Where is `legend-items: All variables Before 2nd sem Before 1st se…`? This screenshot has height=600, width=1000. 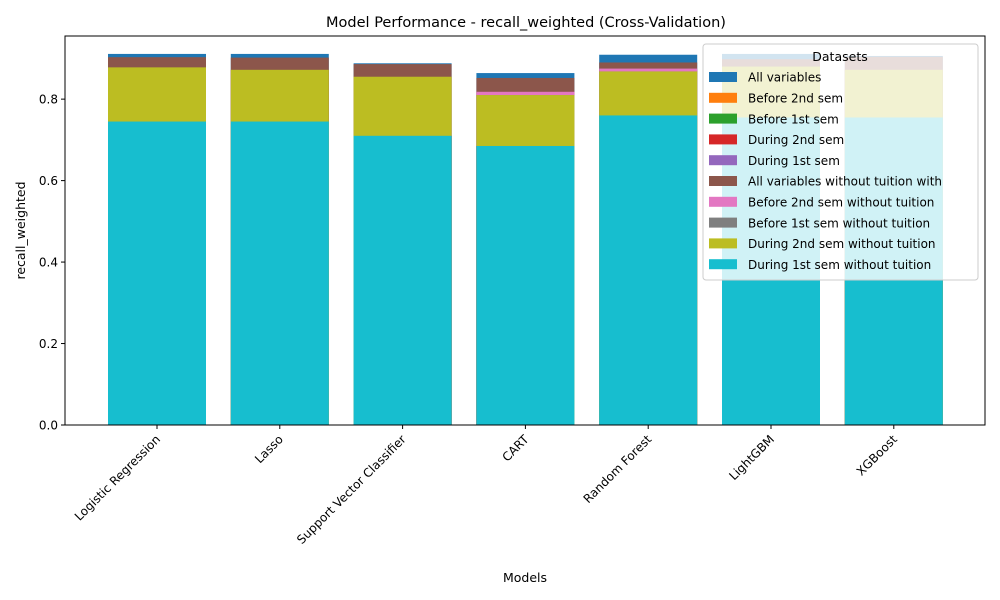 legend-items: All variables Before 2nd sem Before 1st se… is located at coordinates (825, 171).